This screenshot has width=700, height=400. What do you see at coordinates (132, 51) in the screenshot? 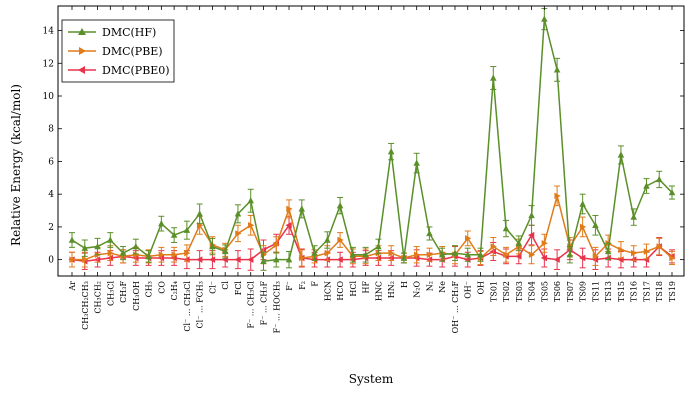
I see `legend-label-1: DMC(PBE)` at bounding box center [132, 51].